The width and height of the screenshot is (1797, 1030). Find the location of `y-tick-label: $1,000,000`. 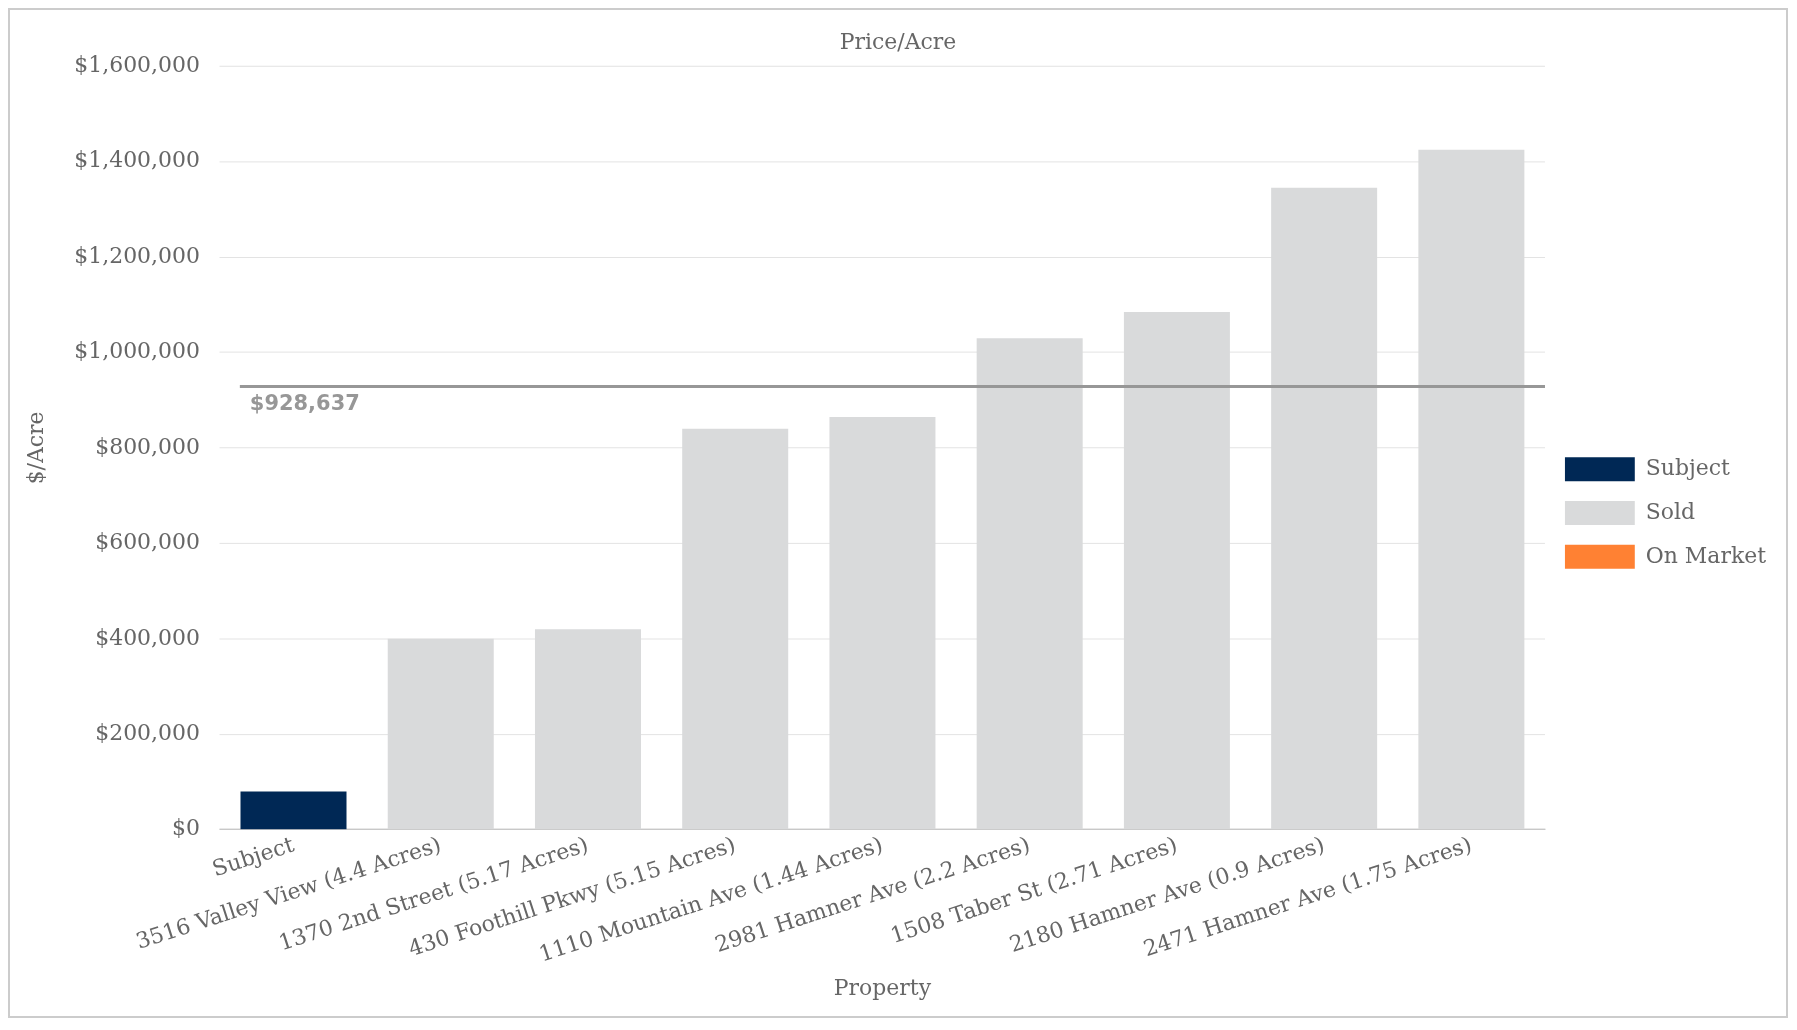

y-tick-label: $1,000,000 is located at coordinates (137, 351).